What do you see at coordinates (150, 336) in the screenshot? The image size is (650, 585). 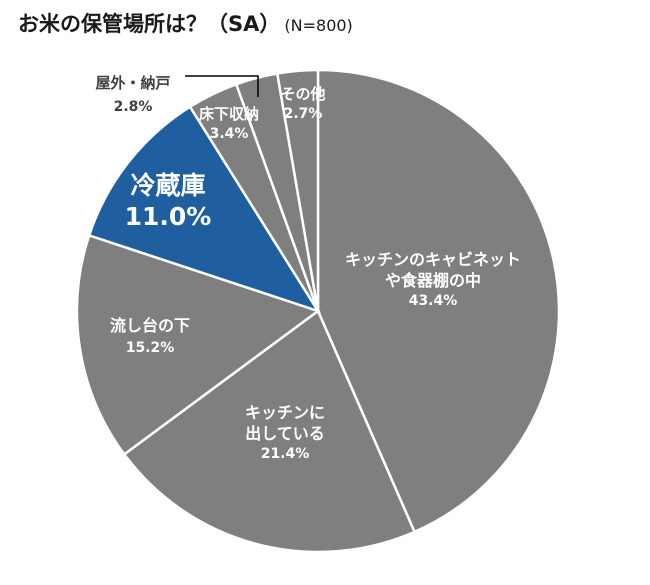 I see `label-sink: 流し台の下 15.2%` at bounding box center [150, 336].